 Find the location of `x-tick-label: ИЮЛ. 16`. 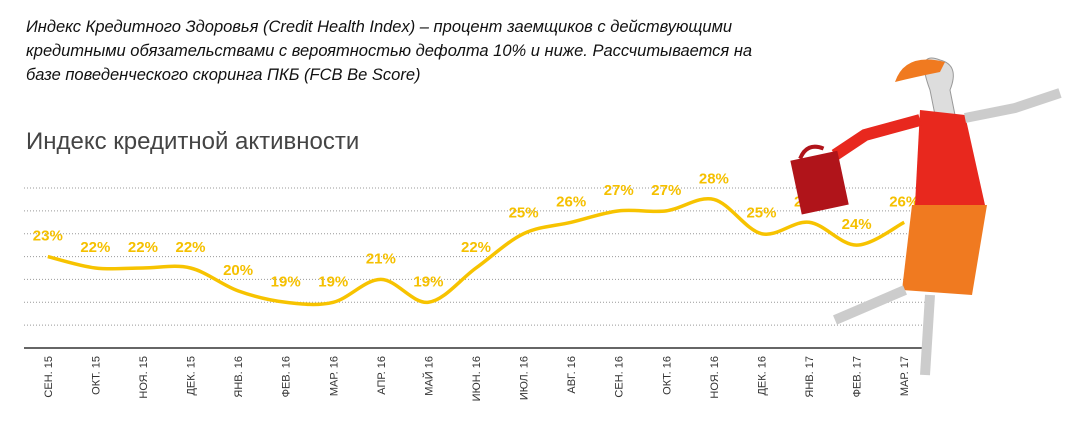

x-tick-label: ИЮЛ. 16 is located at coordinates (525, 378).